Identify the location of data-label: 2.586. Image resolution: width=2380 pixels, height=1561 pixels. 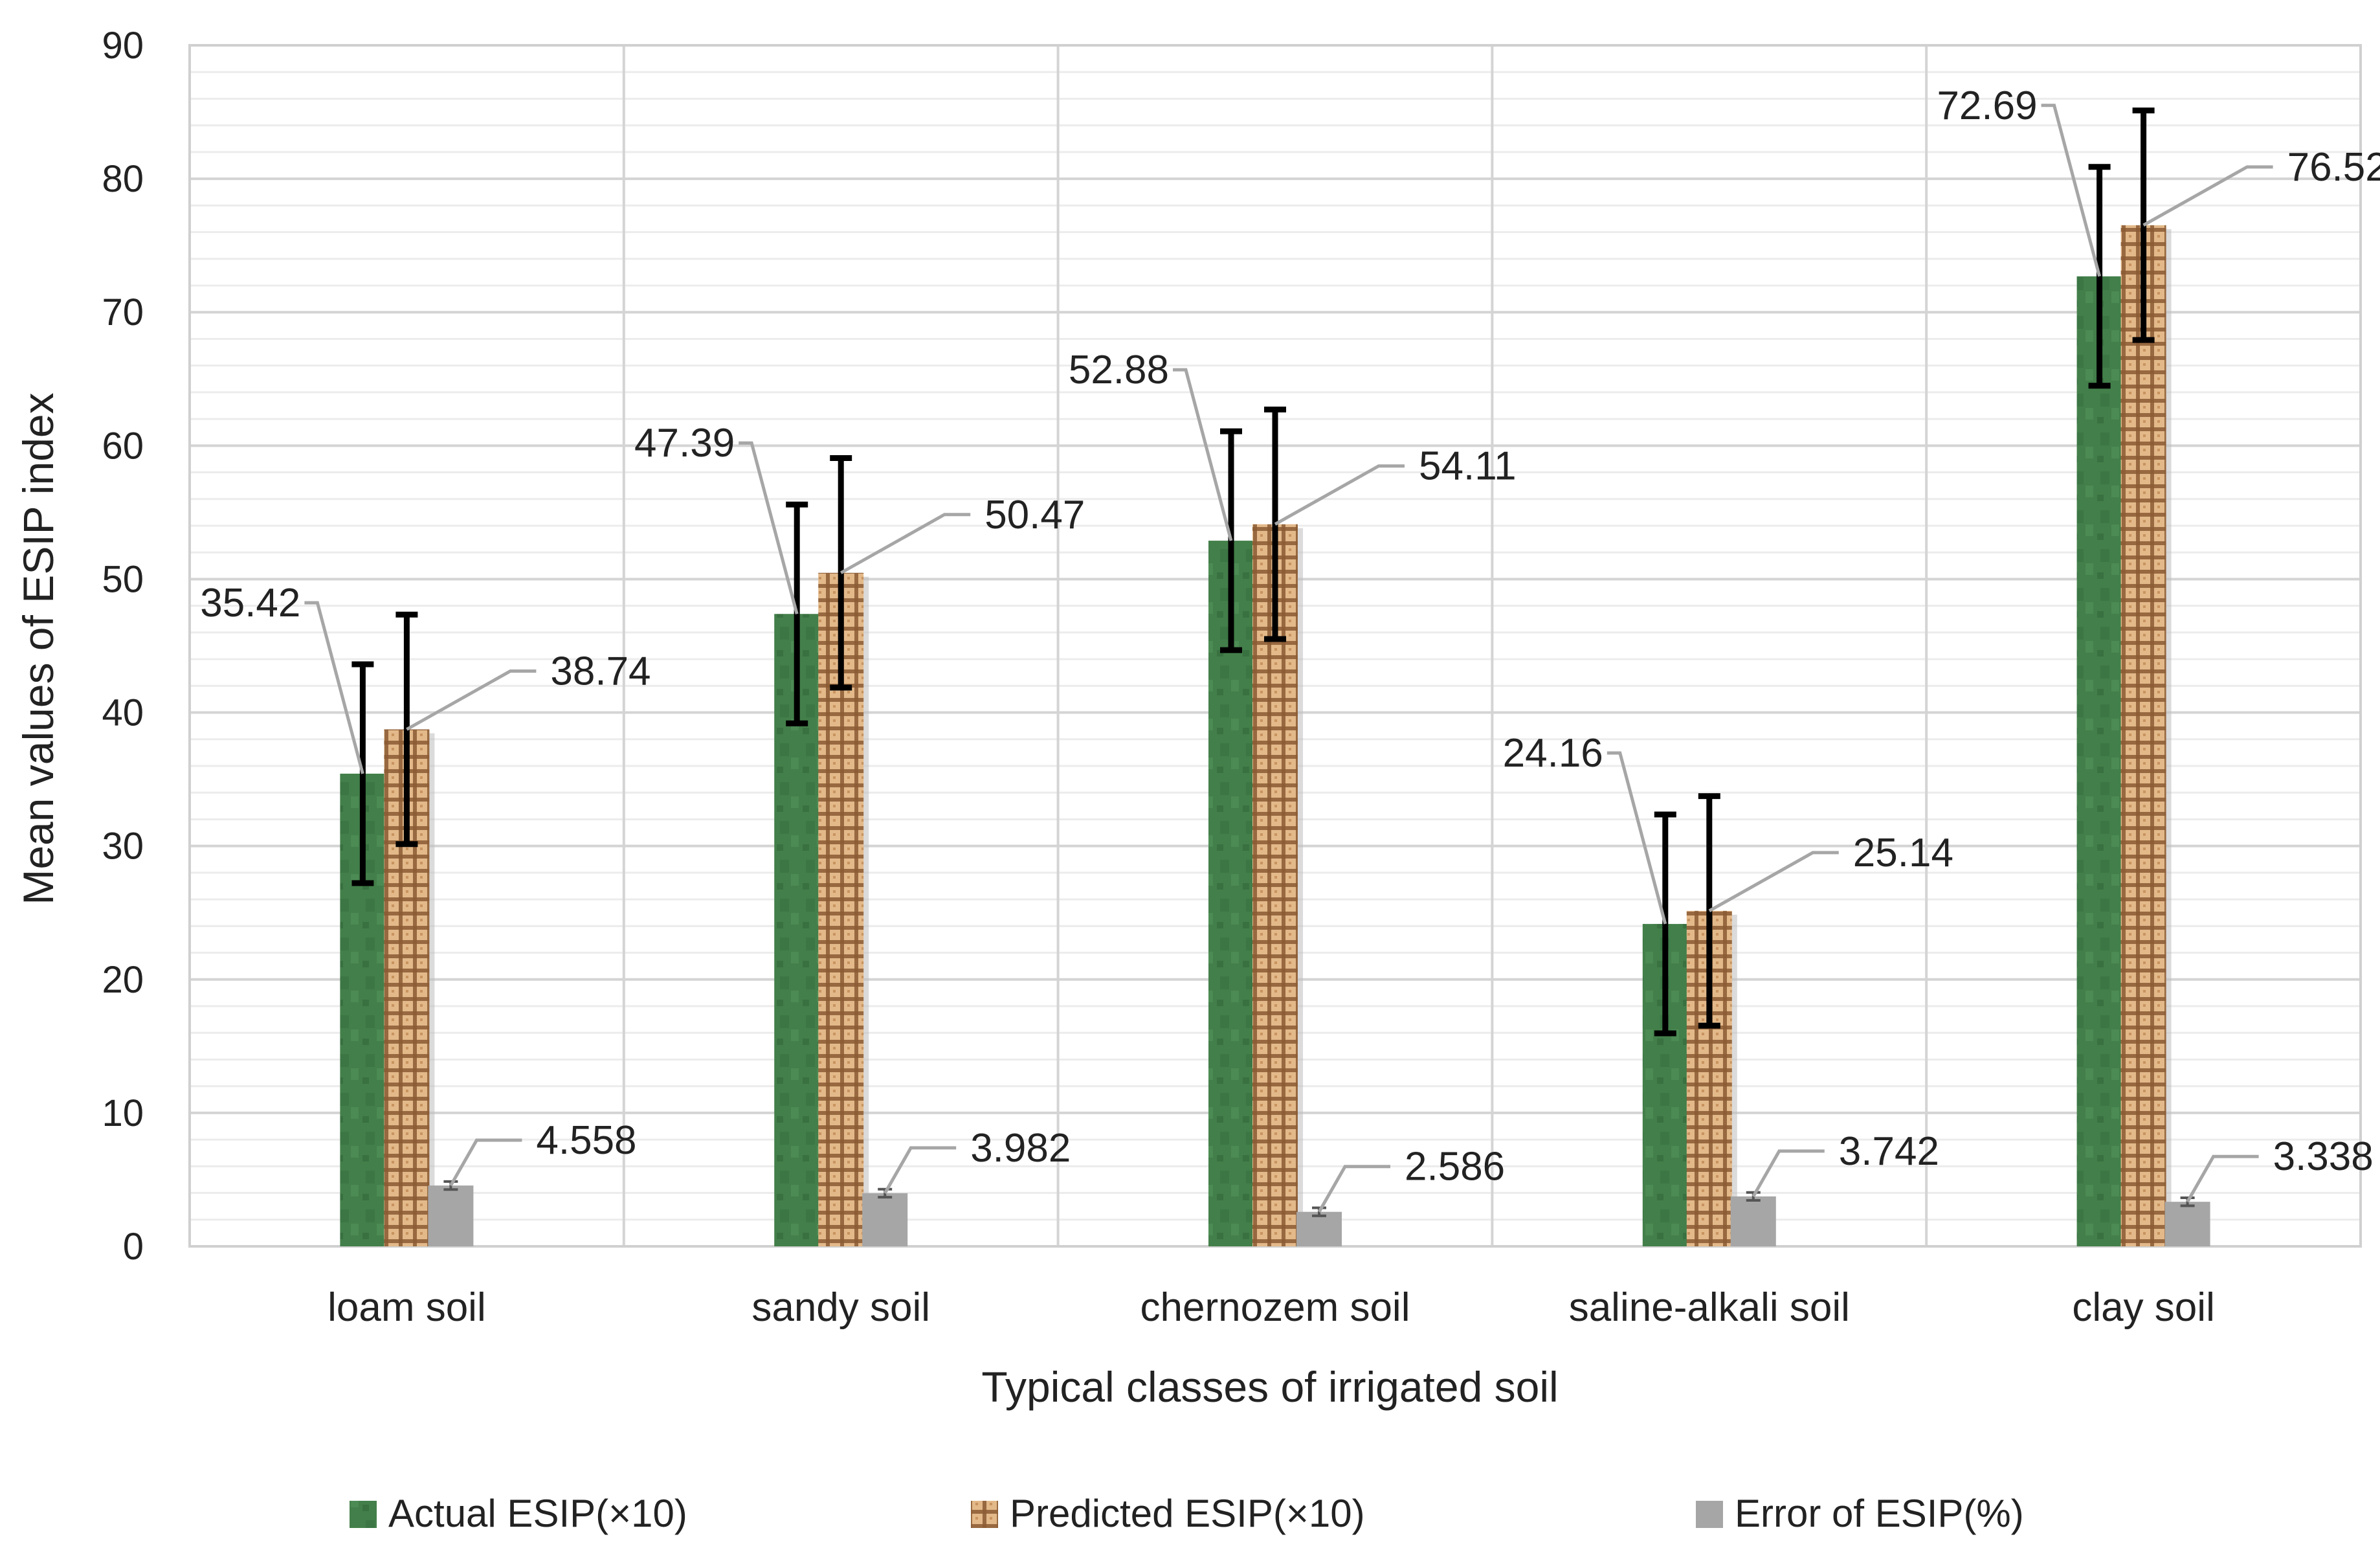
(1455, 1167).